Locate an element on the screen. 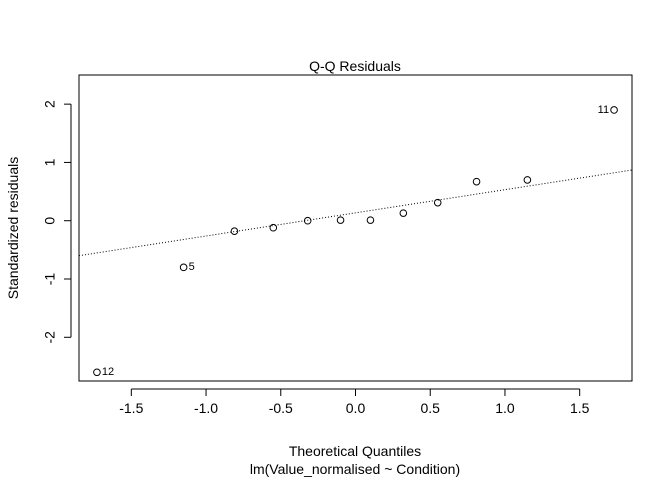 The height and width of the screenshot is (480, 672). x-tick-label: -1.5 is located at coordinates (131, 408).